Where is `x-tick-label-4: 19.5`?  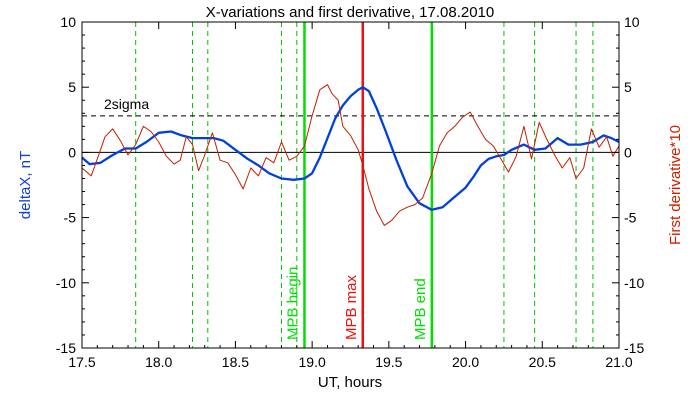 x-tick-label-4: 19.5 is located at coordinates (388, 362).